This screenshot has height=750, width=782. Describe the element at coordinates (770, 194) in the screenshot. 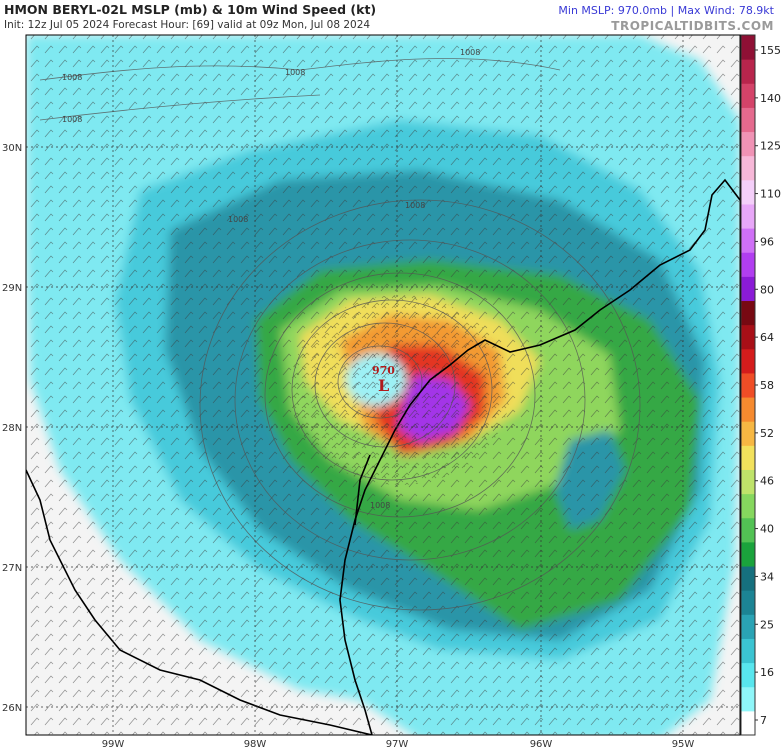

I see `colorbar-tick-label: 110` at that location.